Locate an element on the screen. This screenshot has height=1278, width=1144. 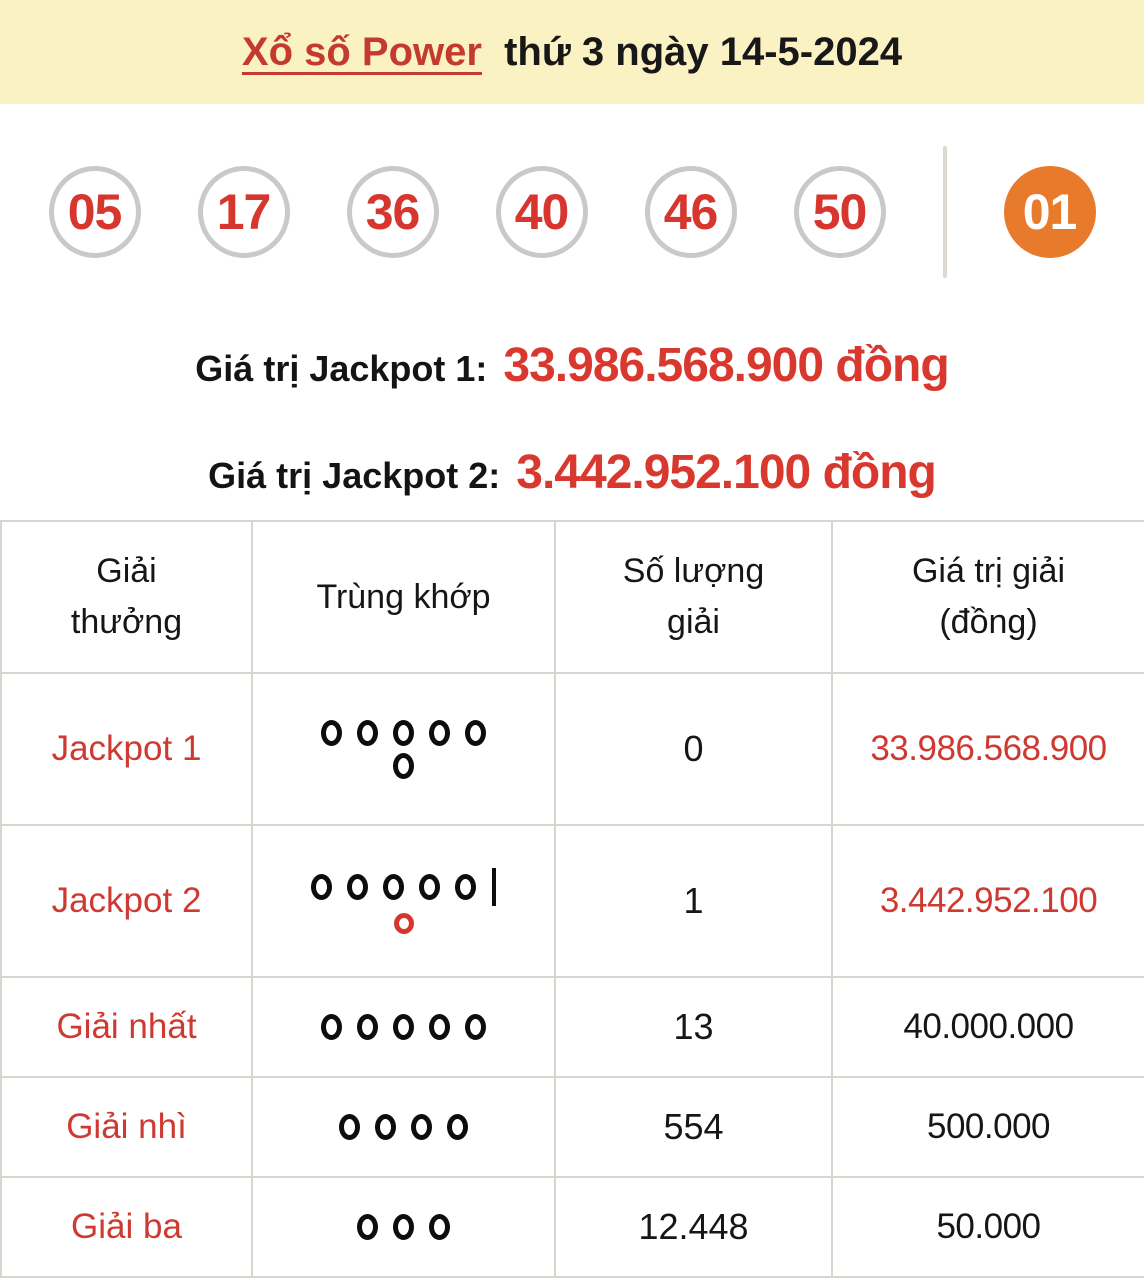
table-row: Jackpot 2 1 3.442.952.100 is located at coordinates (572, 901).